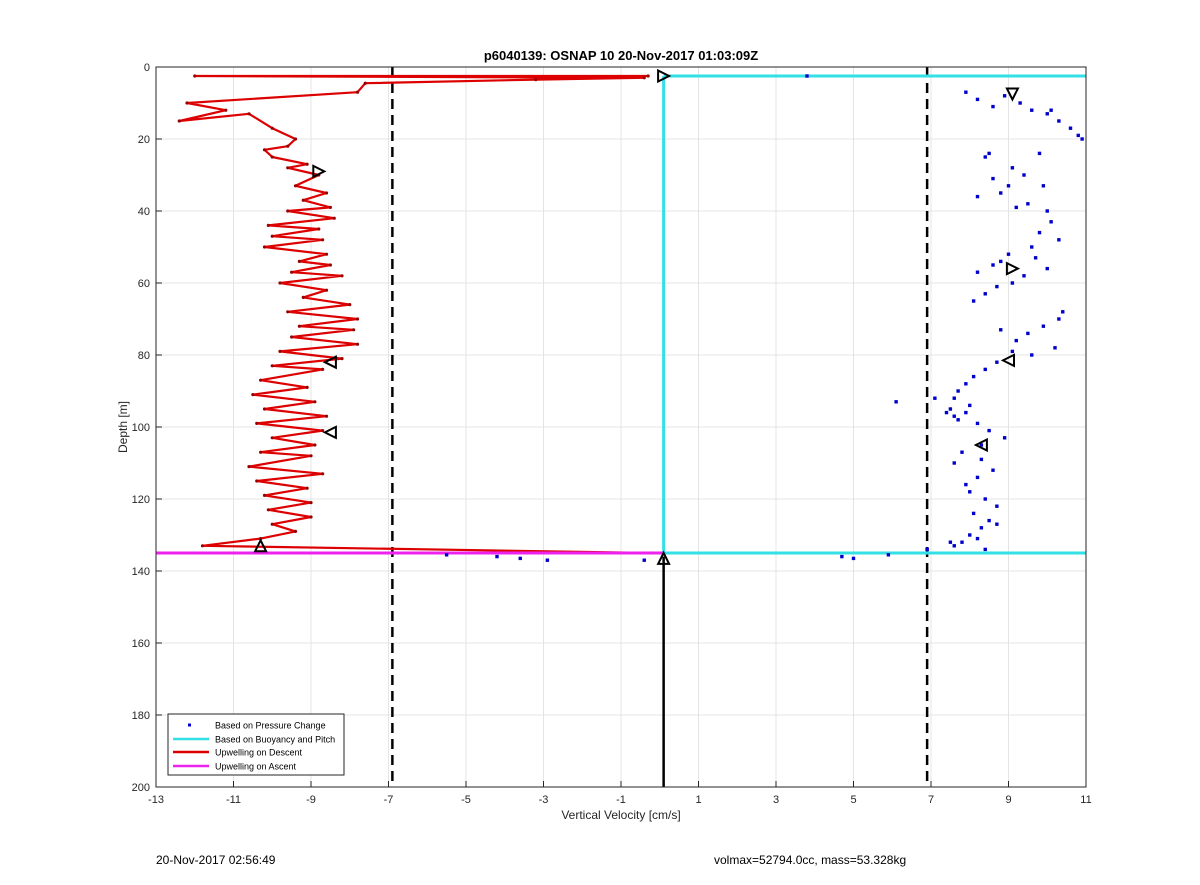 Image resolution: width=1200 pixels, height=885 pixels. I want to click on x-tick-label: -9, so click(311, 800).